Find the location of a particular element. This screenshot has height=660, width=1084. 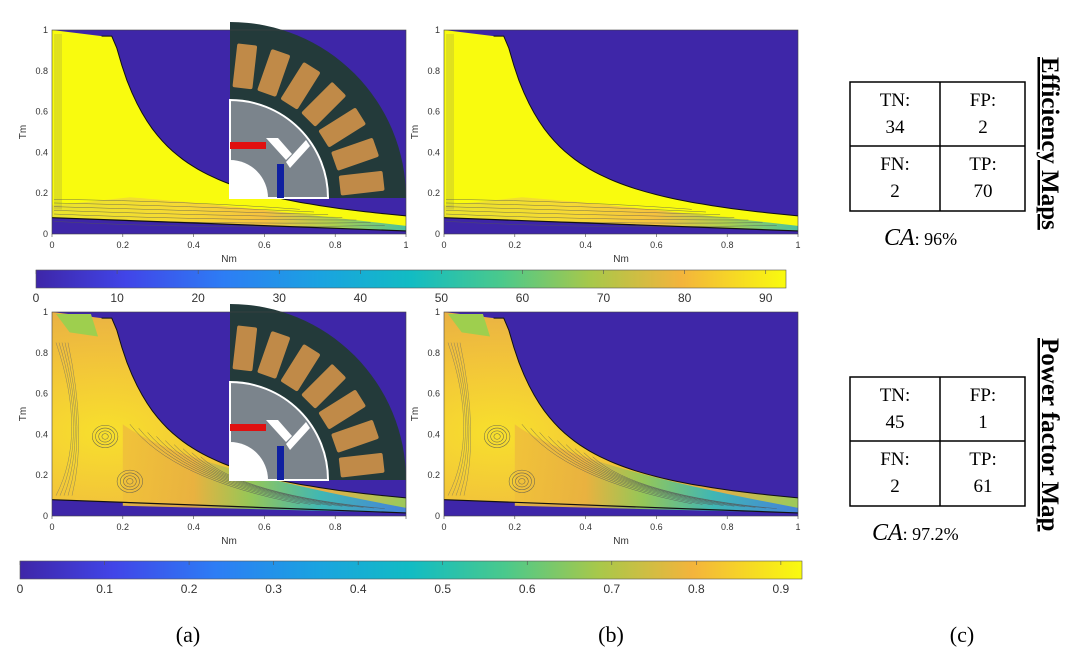

high-efficiency-region is located at coordinates (229, 130).